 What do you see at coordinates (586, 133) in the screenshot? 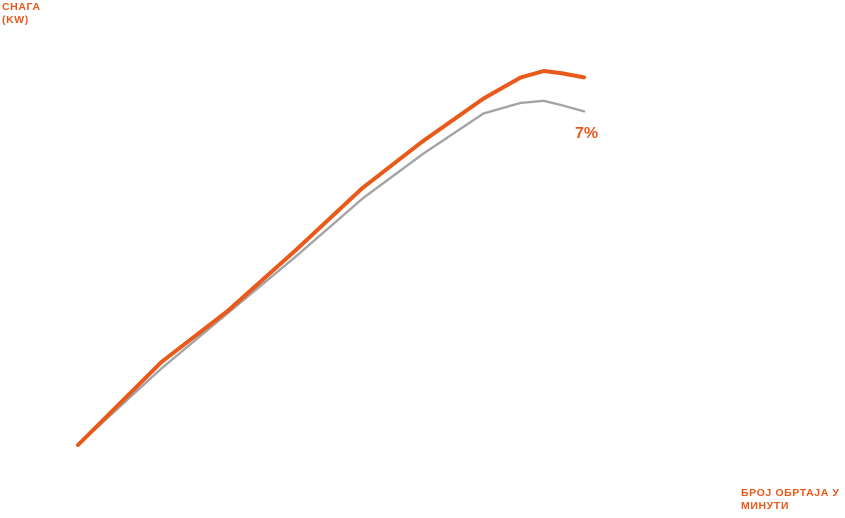
I see `percent-difference-label: 7%` at bounding box center [586, 133].